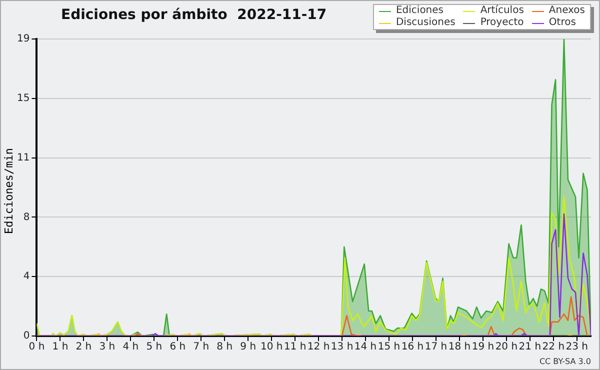 The height and width of the screenshot is (370, 600). What do you see at coordinates (365, 347) in the screenshot?
I see `x-tick-label: 14 h` at bounding box center [365, 347].